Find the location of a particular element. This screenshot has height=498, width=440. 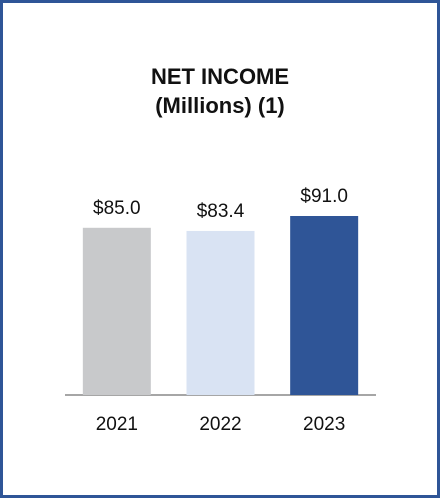

x-tick-label: 2023 is located at coordinates (324, 424).